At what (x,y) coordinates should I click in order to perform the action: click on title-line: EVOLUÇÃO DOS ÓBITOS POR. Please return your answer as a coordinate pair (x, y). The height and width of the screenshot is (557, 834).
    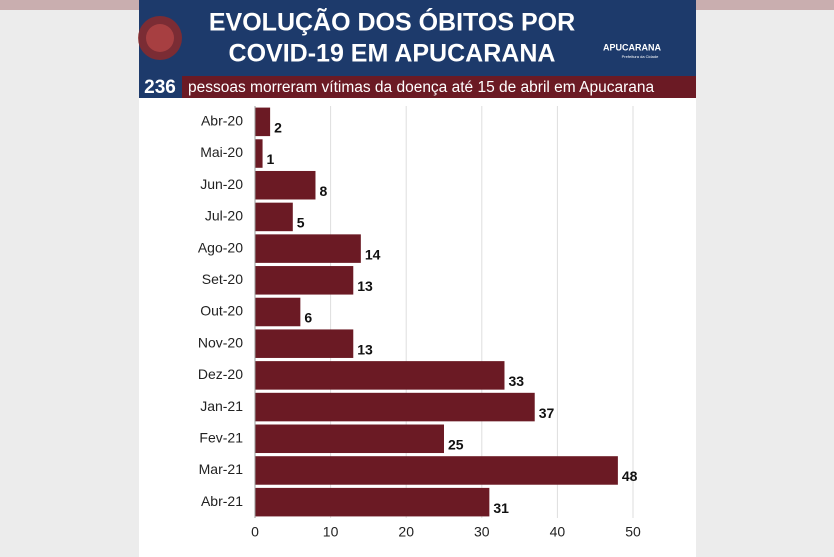
    Looking at the image, I should click on (392, 22).